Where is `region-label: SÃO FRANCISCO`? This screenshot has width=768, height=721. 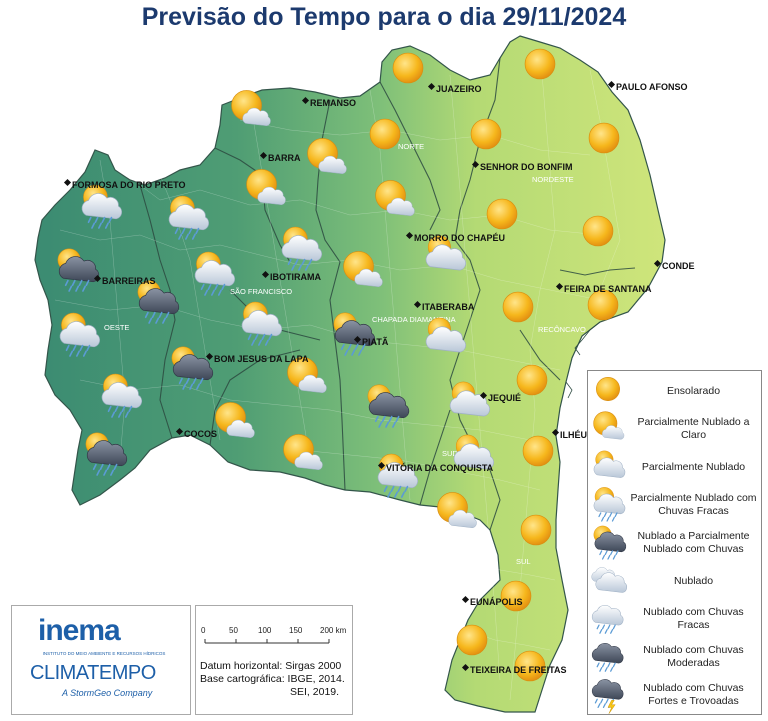
region-label: SÃO FRANCISCO is located at coordinates (261, 291).